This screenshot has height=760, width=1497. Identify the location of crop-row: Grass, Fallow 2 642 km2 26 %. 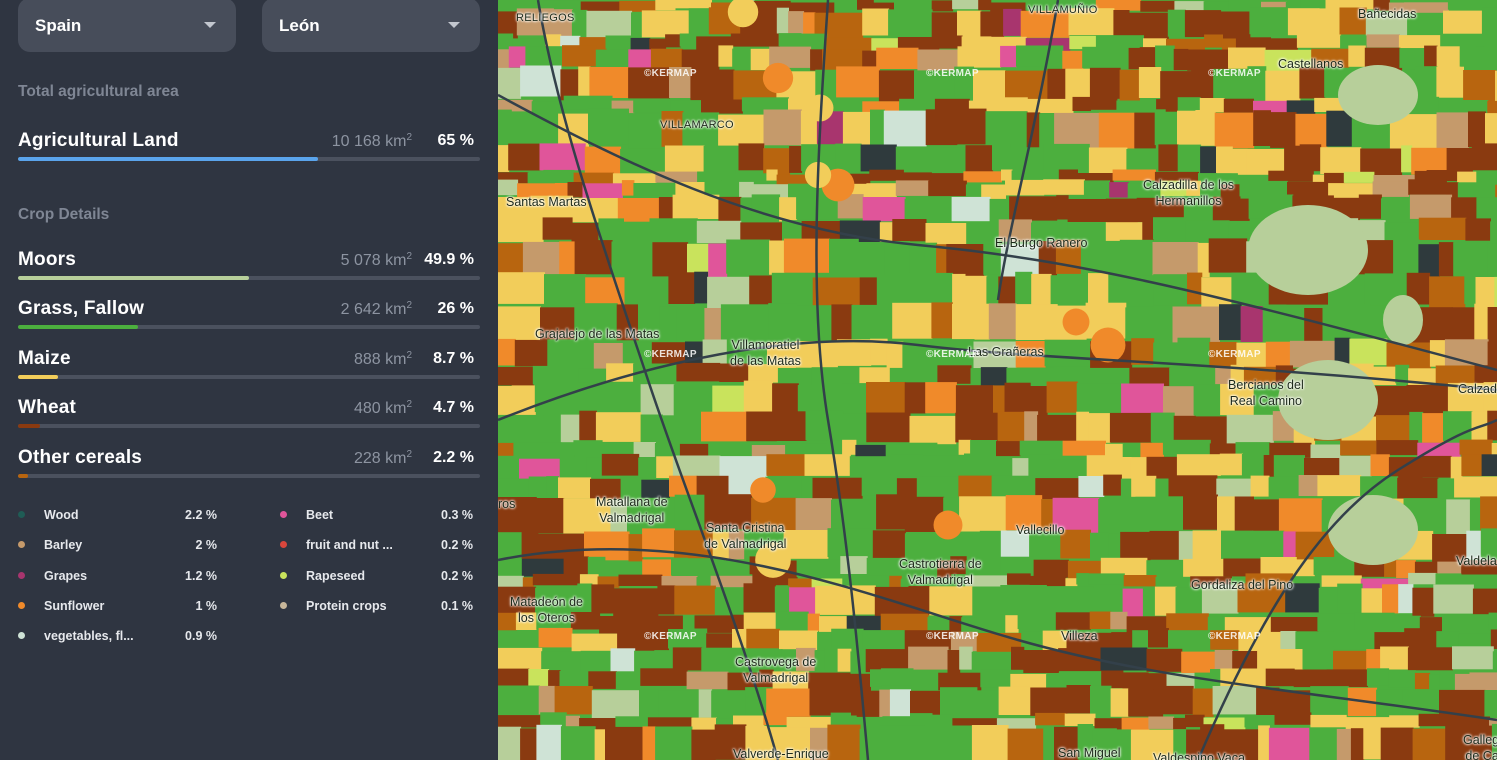
(249, 318).